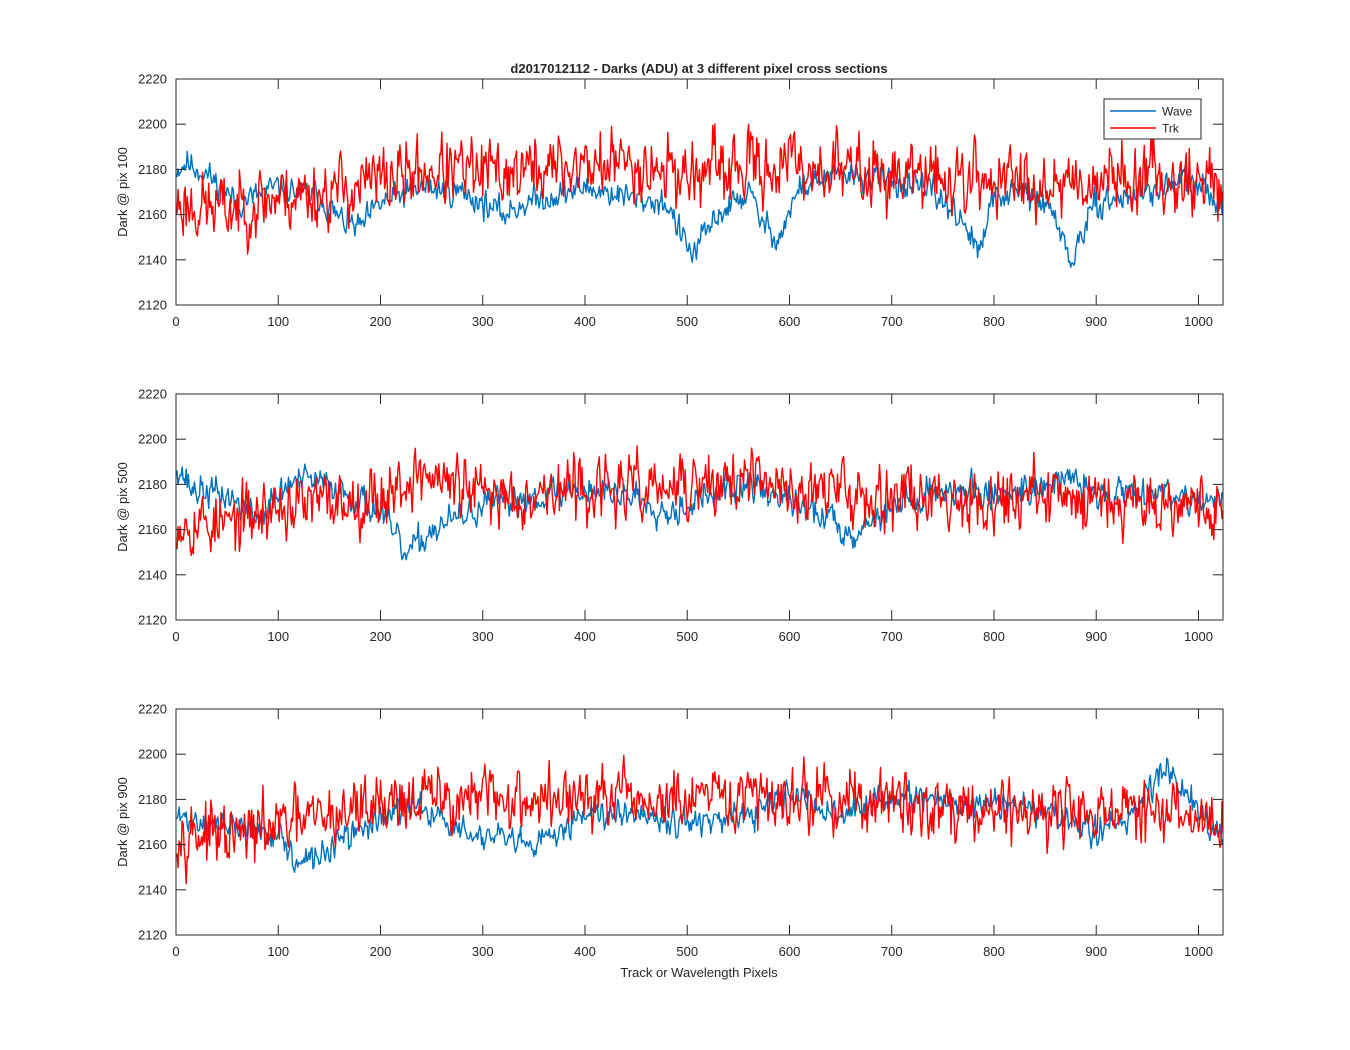 The height and width of the screenshot is (1050, 1350). Describe the element at coordinates (1171, 129) in the screenshot. I see `legend-label-trk: Trk` at that location.